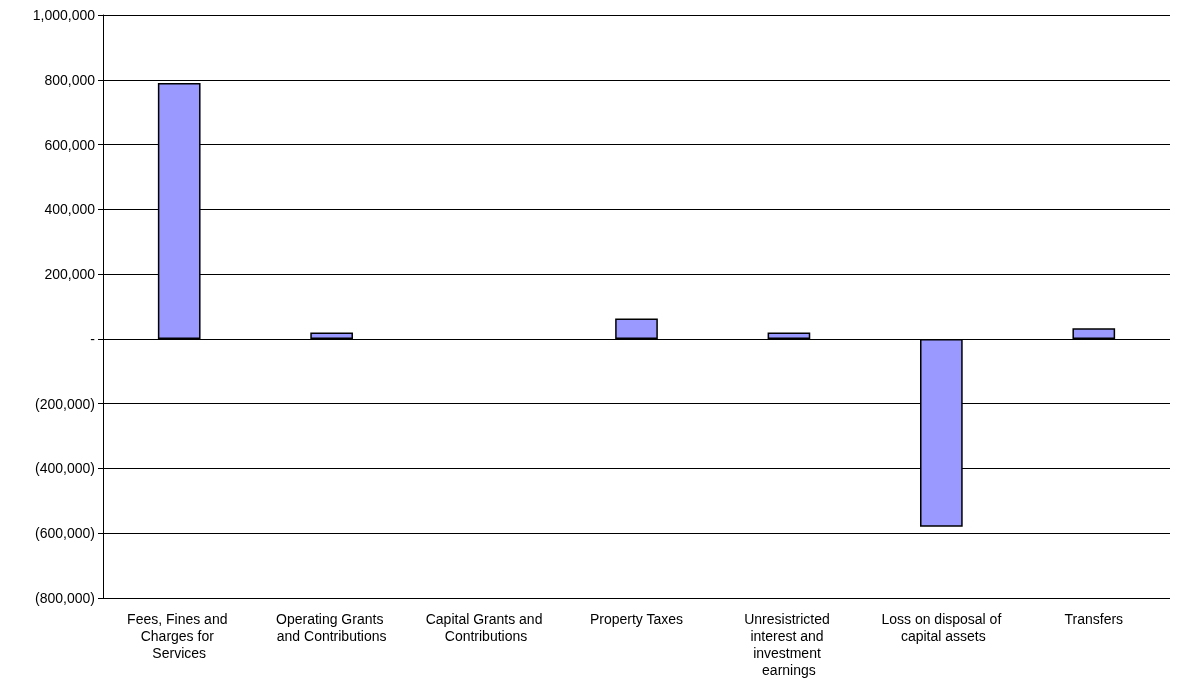 The image size is (1180, 696). What do you see at coordinates (70, 274) in the screenshot?
I see `y-tick-label: 200,000` at bounding box center [70, 274].